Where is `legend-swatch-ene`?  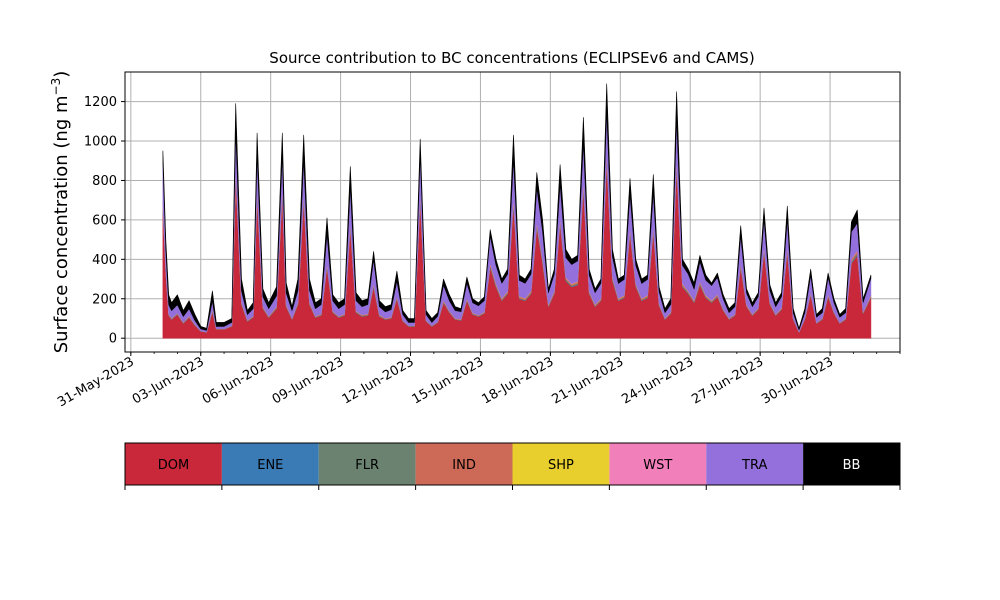 legend-swatch-ene is located at coordinates (270, 464).